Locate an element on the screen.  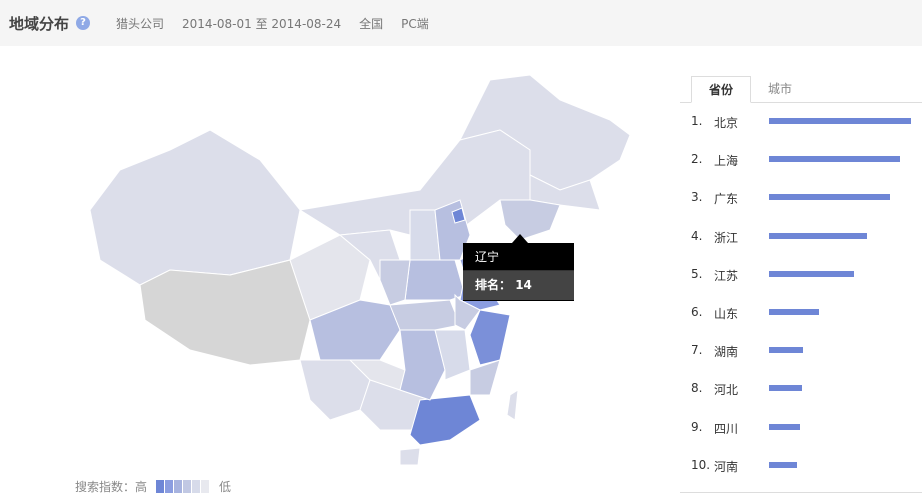
ranking-row: 9. 四川 is located at coordinates (801, 427).